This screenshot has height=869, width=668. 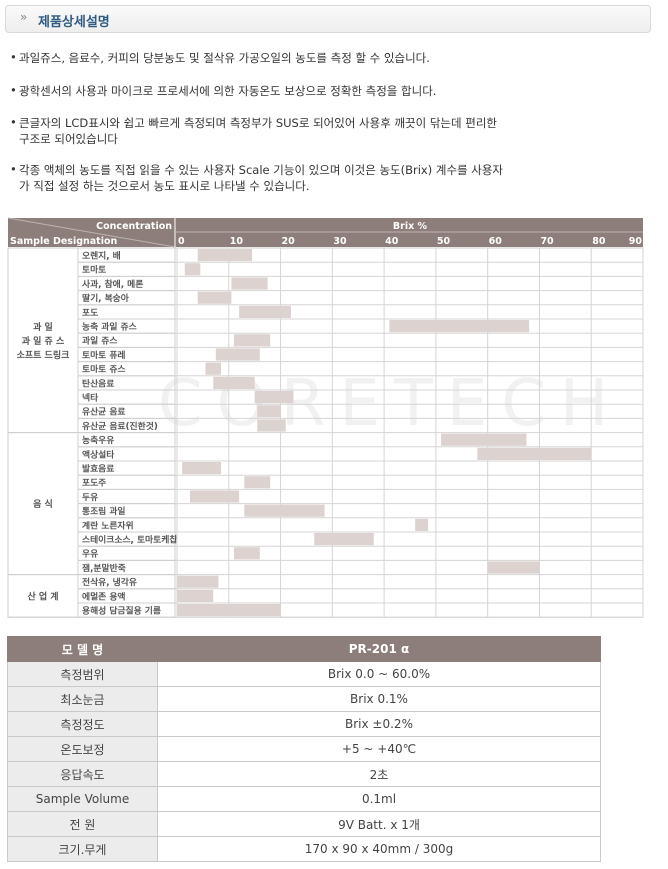 What do you see at coordinates (304, 649) in the screenshot?
I see `spec-header-row: 모 델 명 PR-201 α` at bounding box center [304, 649].